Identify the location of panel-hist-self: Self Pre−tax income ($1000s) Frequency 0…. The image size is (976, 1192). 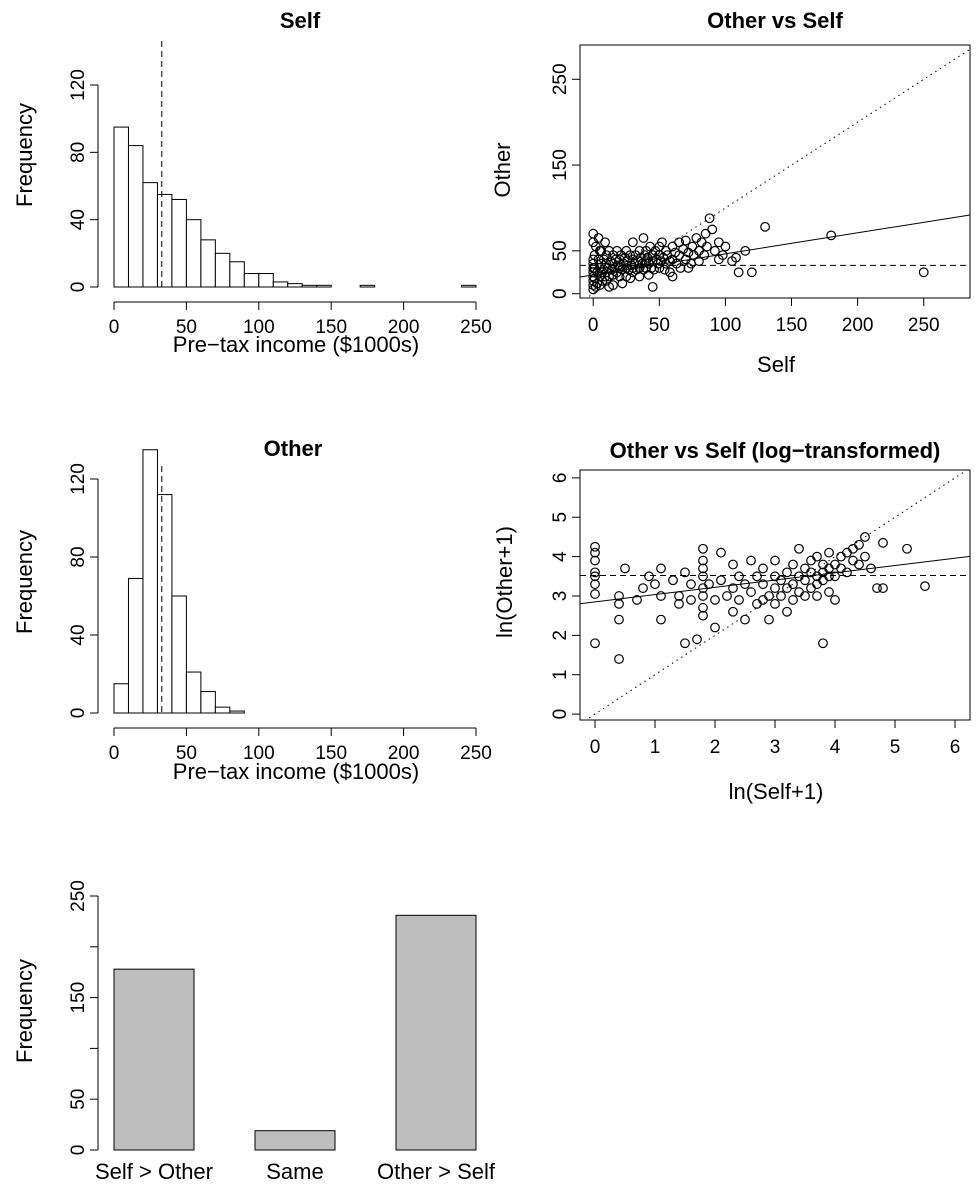
(252, 182).